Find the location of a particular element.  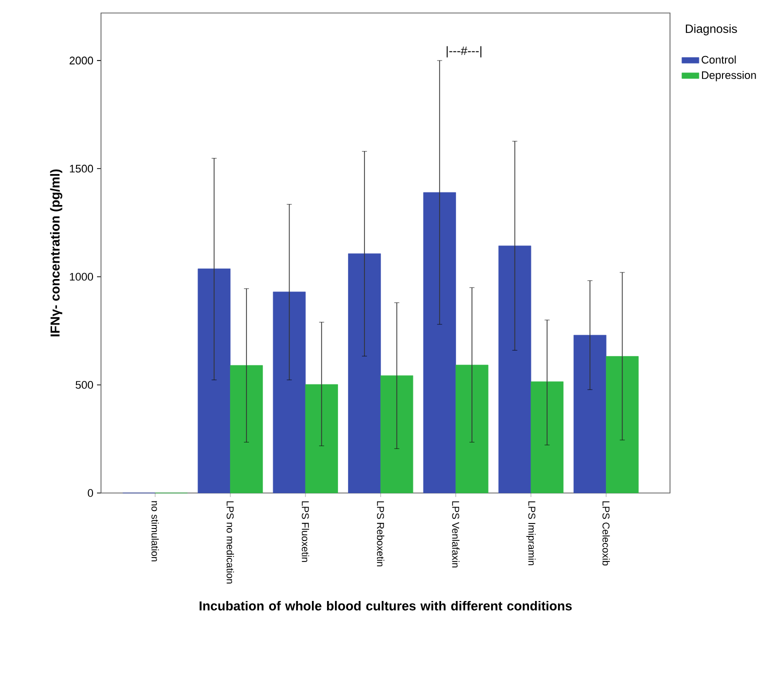

x-tick-label: LPS Imipramin is located at coordinates (531, 533).